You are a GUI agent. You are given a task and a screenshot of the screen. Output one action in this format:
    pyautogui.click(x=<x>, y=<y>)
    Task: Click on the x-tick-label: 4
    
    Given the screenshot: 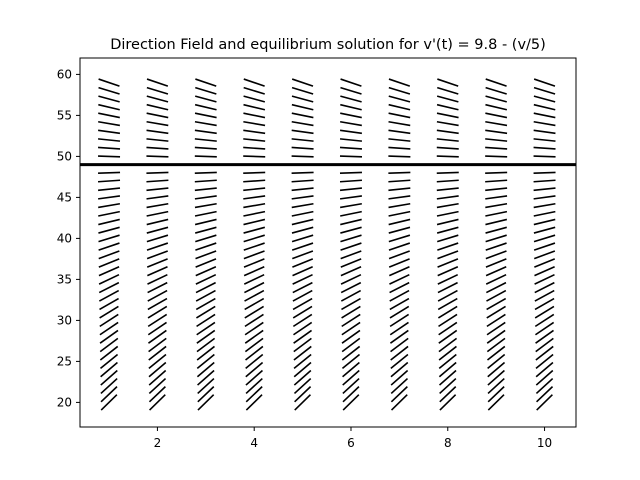 What is the action you would take?
    pyautogui.click(x=254, y=443)
    